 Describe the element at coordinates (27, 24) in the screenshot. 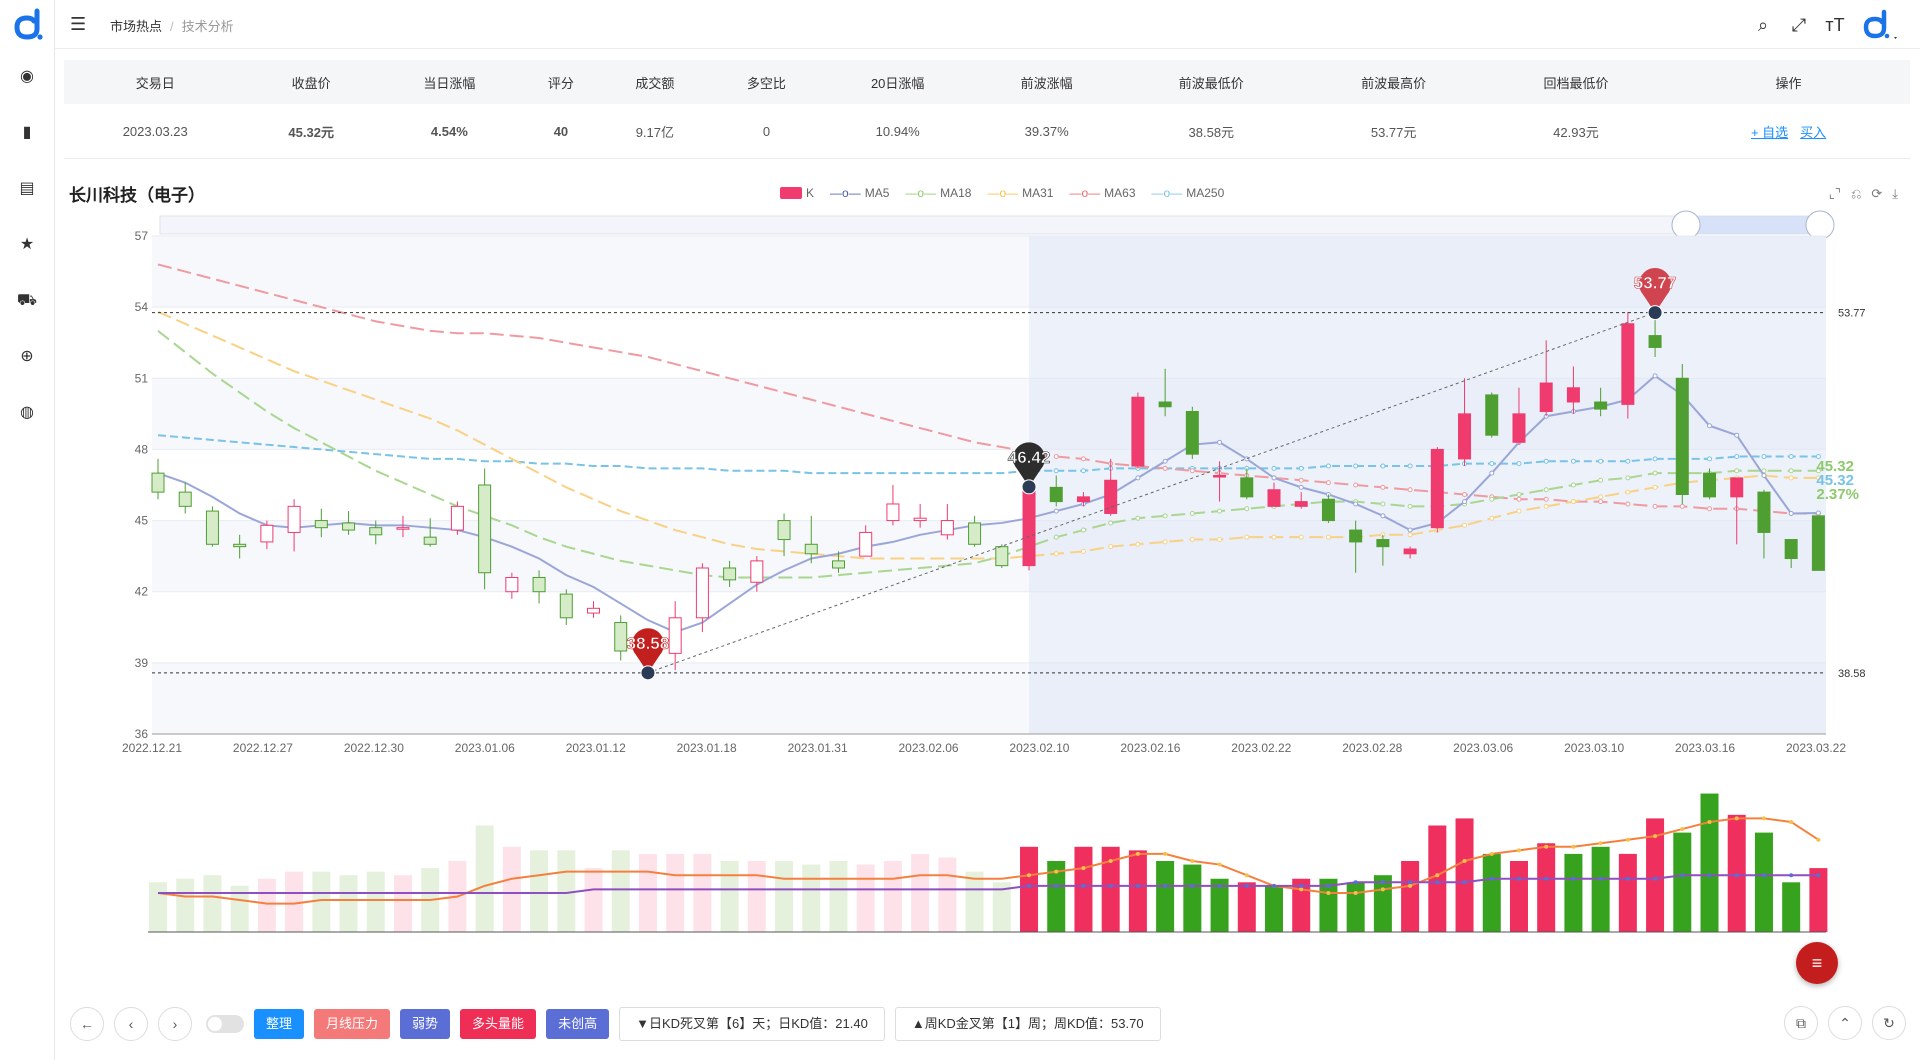

I see `app-logo` at that location.